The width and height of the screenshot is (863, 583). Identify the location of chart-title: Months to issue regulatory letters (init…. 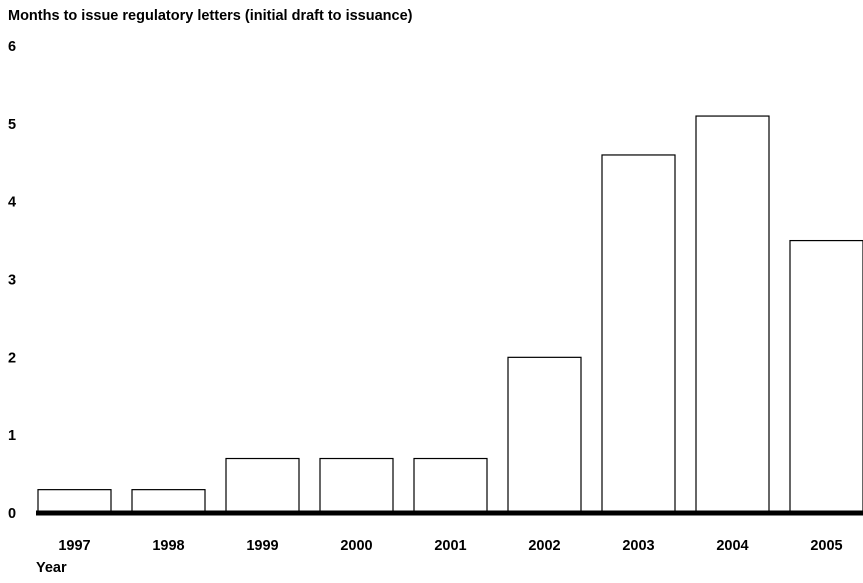
(210, 16).